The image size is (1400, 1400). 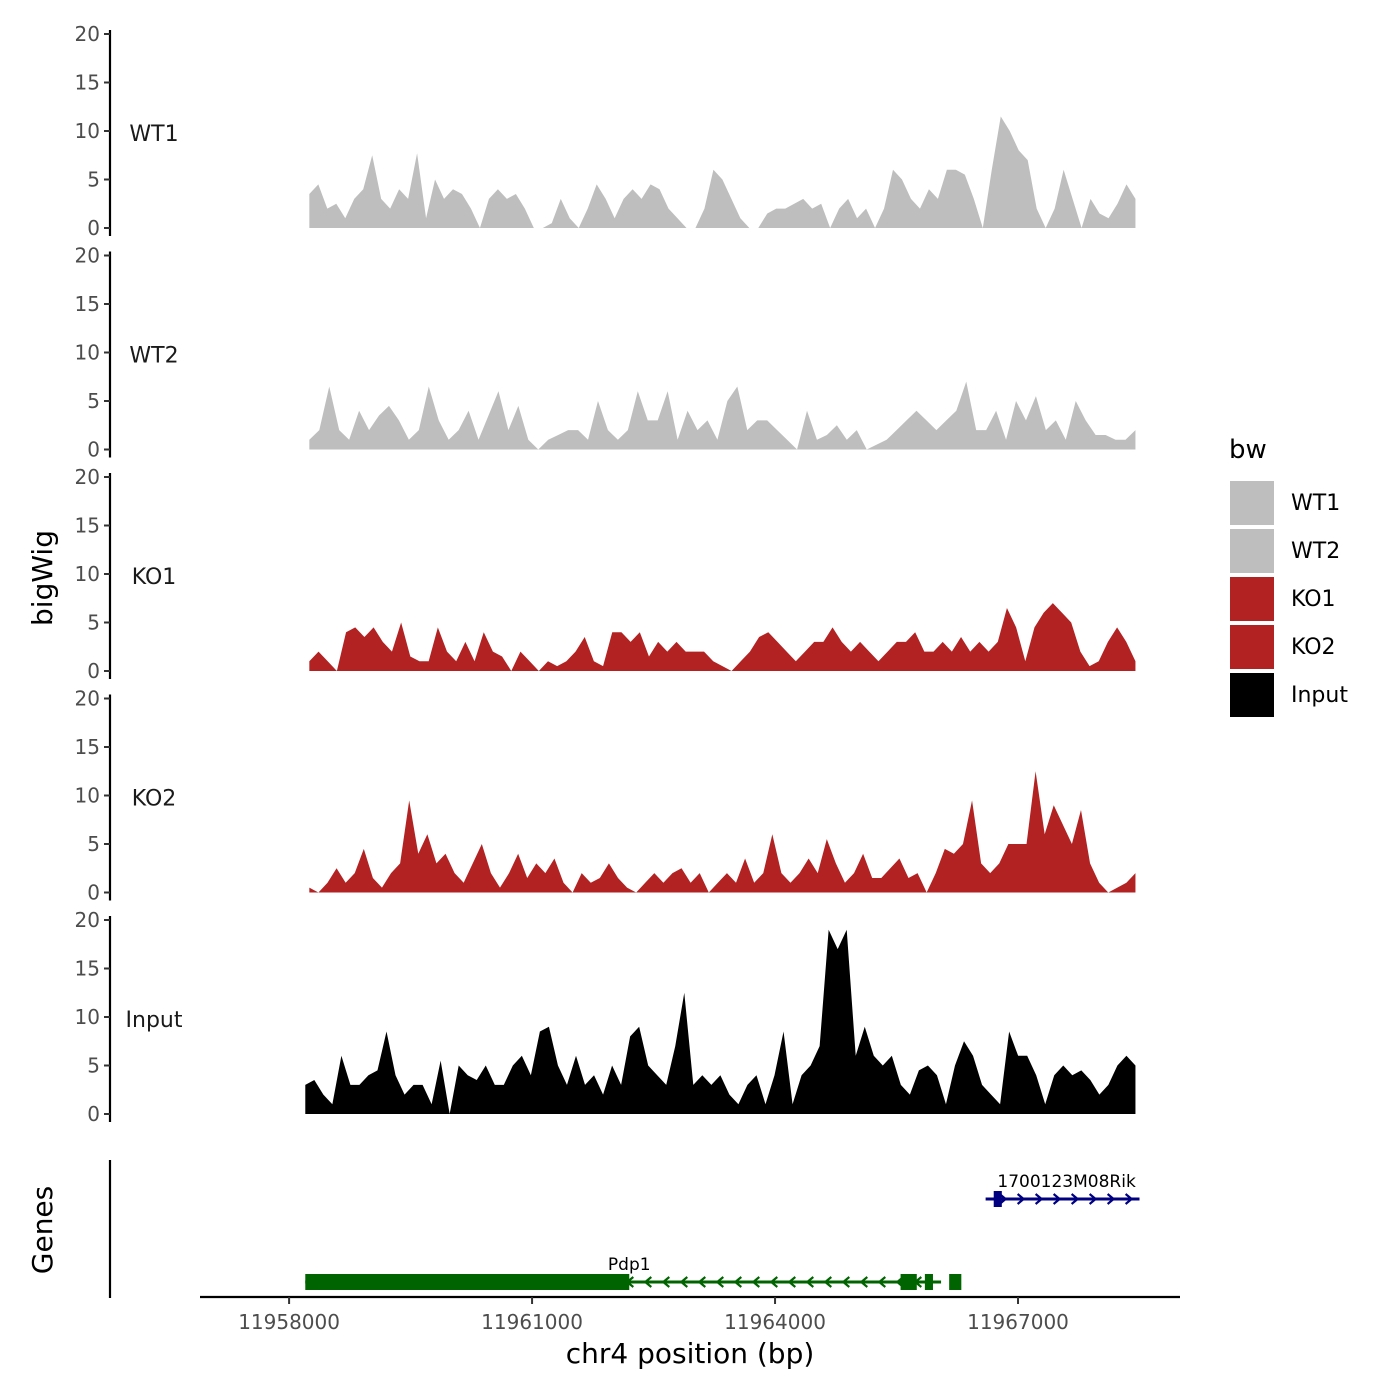 I want to click on track-label: Input, so click(x=154, y=1020).